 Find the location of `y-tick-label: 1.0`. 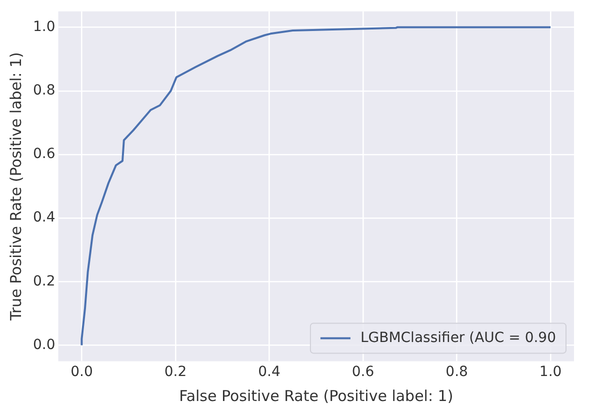

y-tick-label: 1.0 is located at coordinates (44, 26).